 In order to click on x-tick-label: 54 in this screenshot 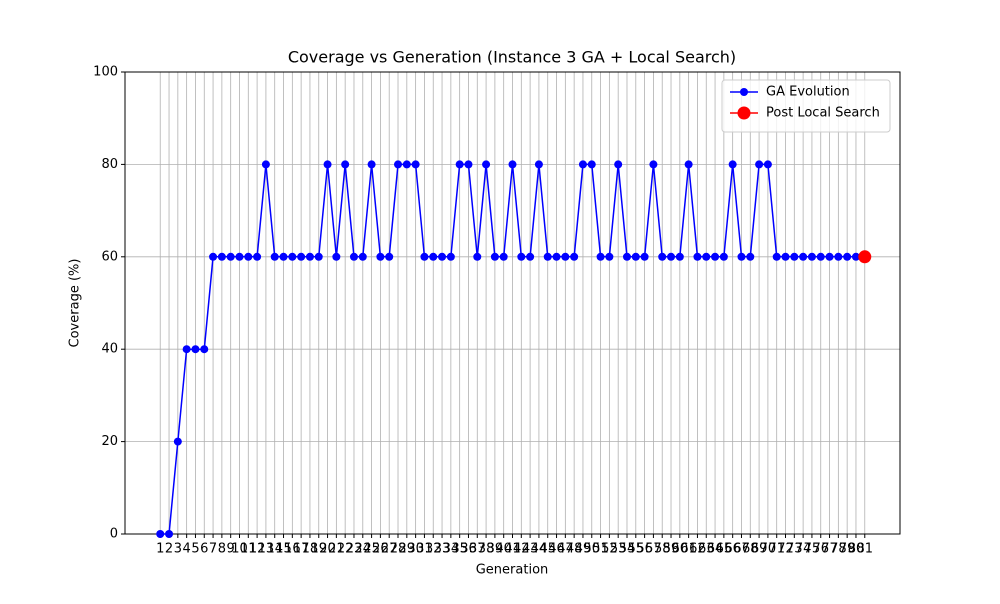, I will do `click(627, 549)`.